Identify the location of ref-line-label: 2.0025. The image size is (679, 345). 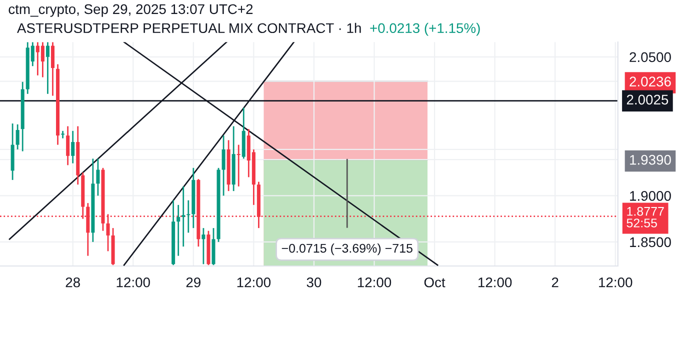
(647, 99).